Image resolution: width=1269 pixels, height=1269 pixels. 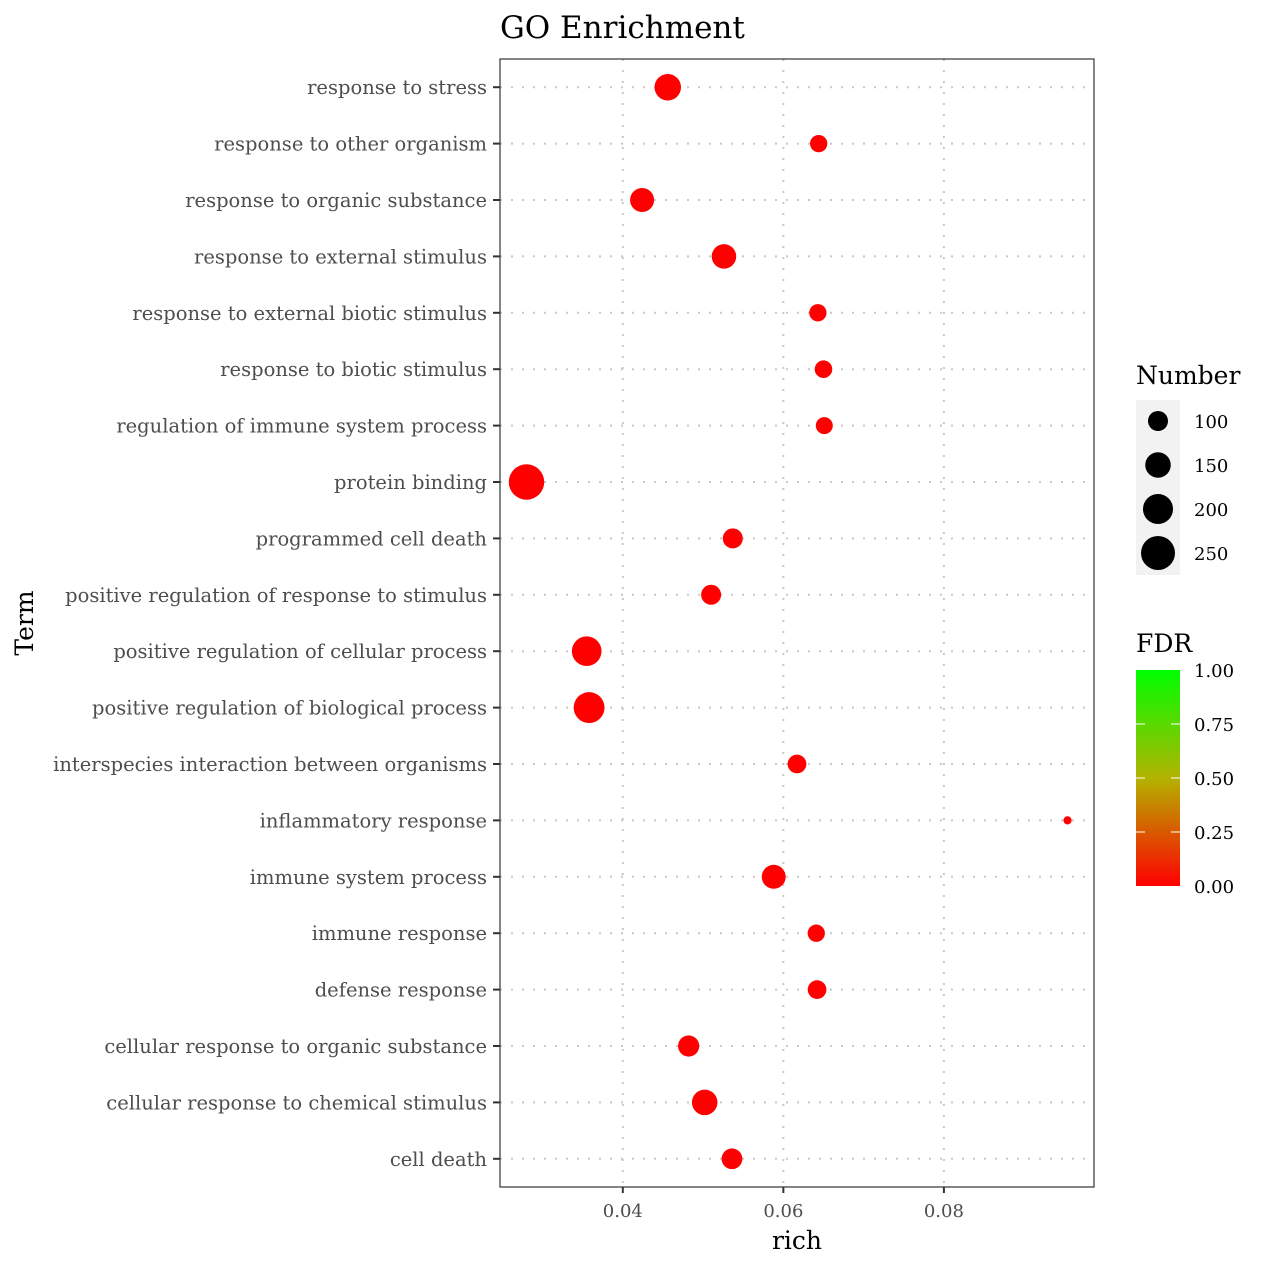 What do you see at coordinates (1211, 510) in the screenshot?
I see `size-legend-label: 200` at bounding box center [1211, 510].